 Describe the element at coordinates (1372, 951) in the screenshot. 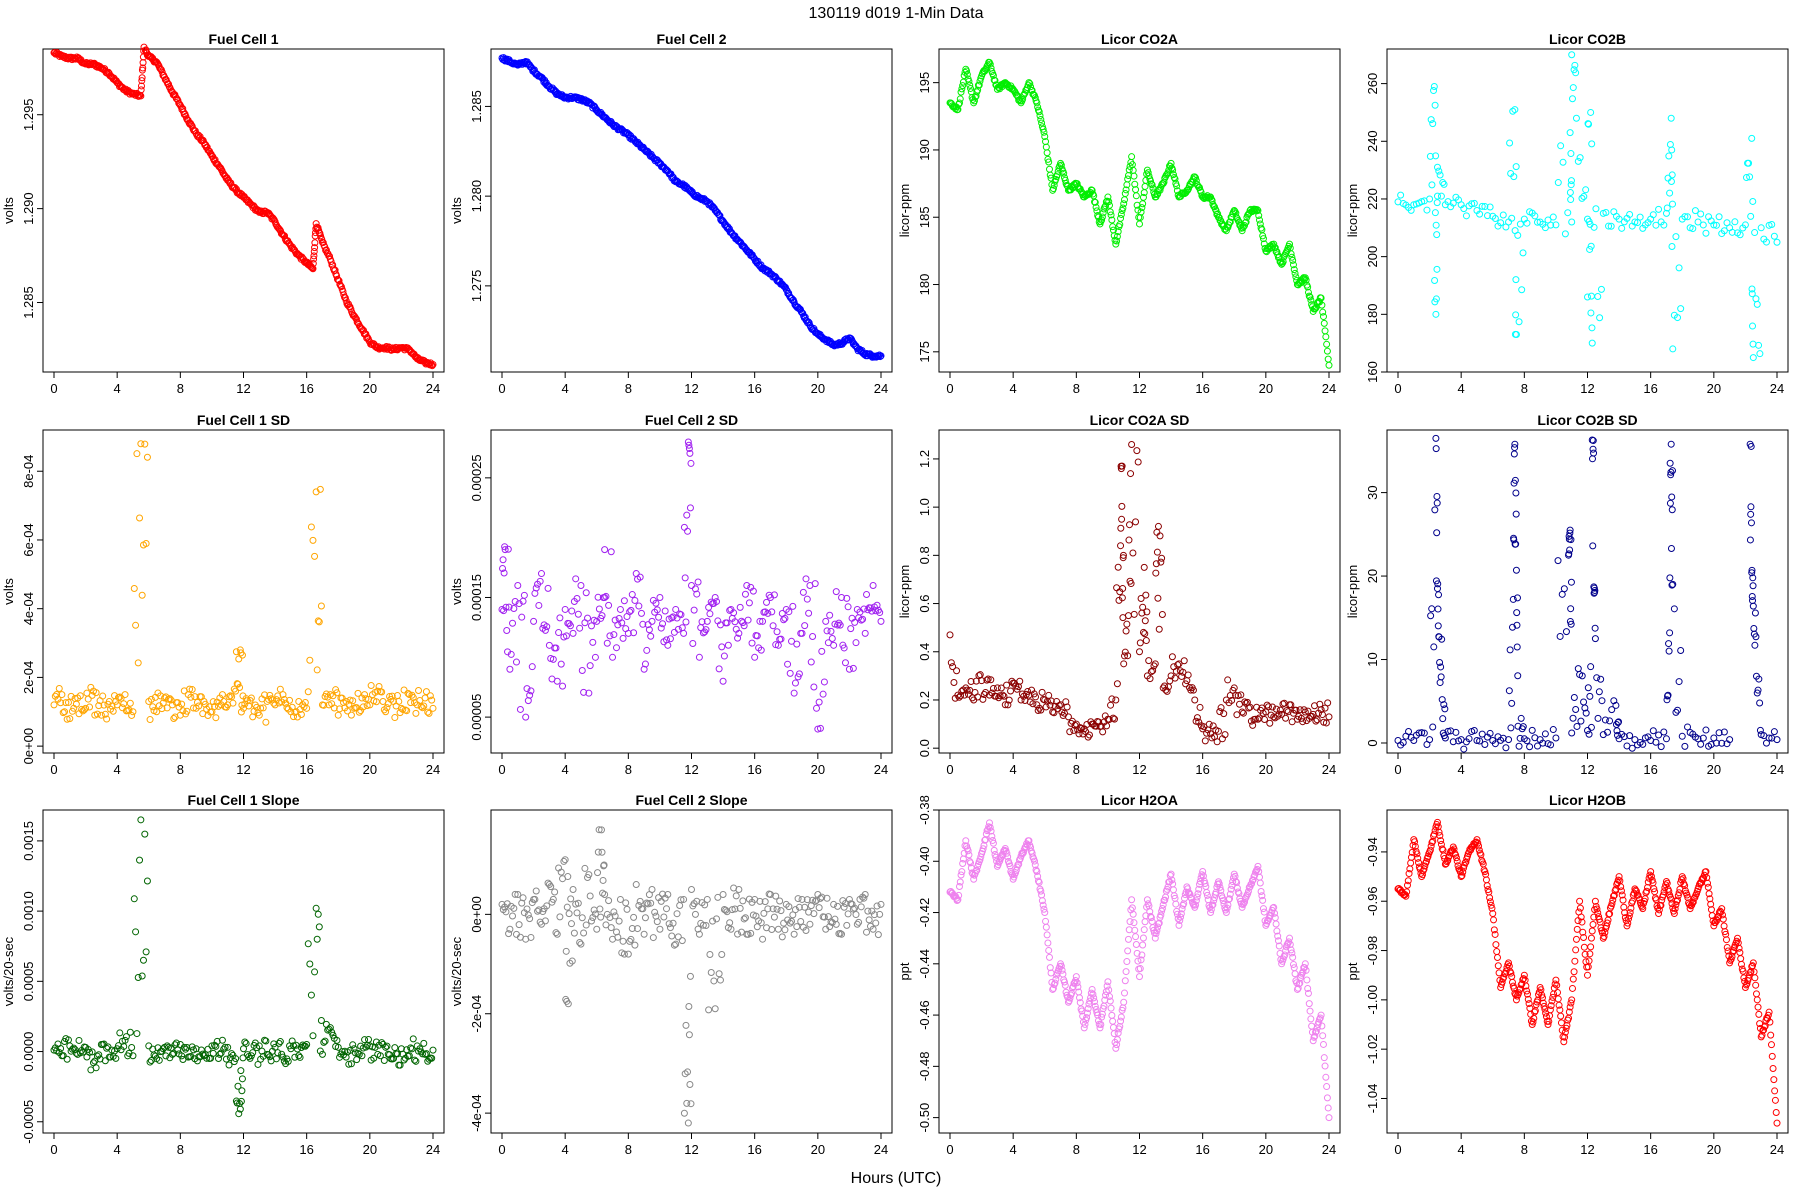

I see `y-tick-label: -0.98` at that location.